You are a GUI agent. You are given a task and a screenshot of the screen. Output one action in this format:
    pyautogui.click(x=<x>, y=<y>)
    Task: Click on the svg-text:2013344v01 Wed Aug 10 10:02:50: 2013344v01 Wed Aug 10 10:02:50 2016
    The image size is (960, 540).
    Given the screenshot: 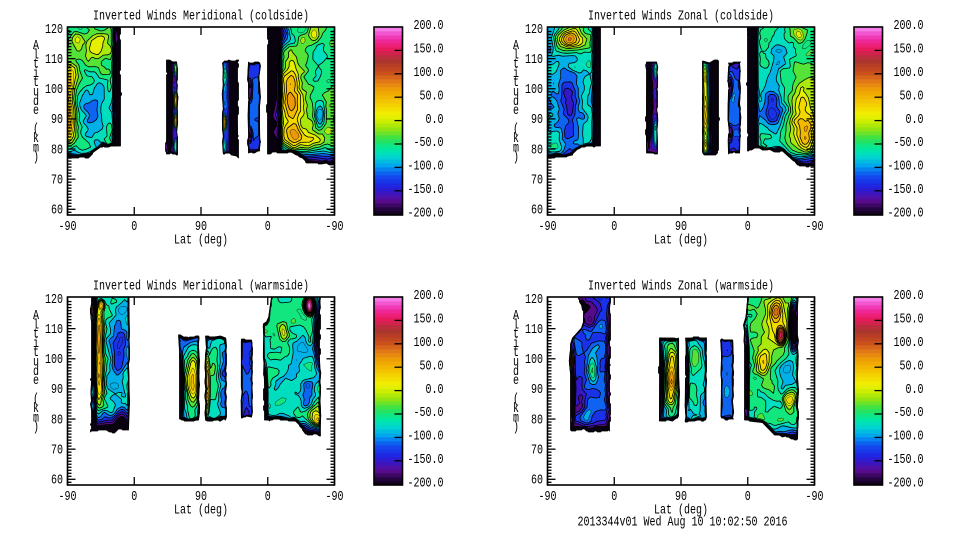 What is the action you would take?
    pyautogui.click(x=683, y=522)
    